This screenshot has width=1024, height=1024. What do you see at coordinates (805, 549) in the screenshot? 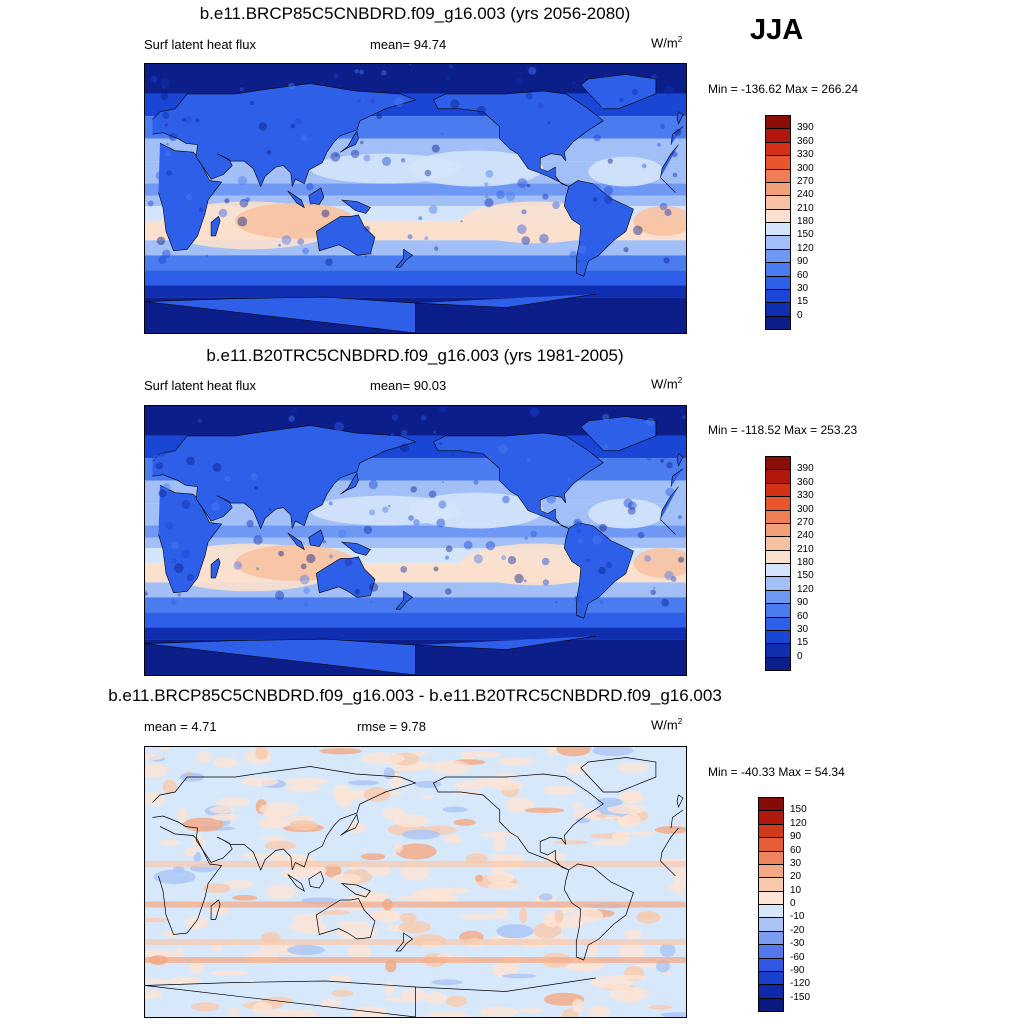
I see `colorbar-tick-label: 210` at bounding box center [805, 549].